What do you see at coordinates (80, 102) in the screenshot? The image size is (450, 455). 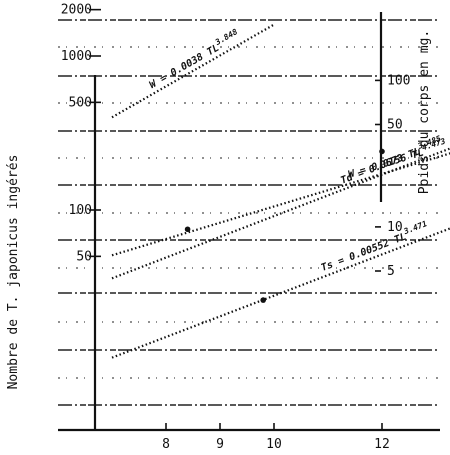 I see `y-tick-label: 500` at bounding box center [80, 102].